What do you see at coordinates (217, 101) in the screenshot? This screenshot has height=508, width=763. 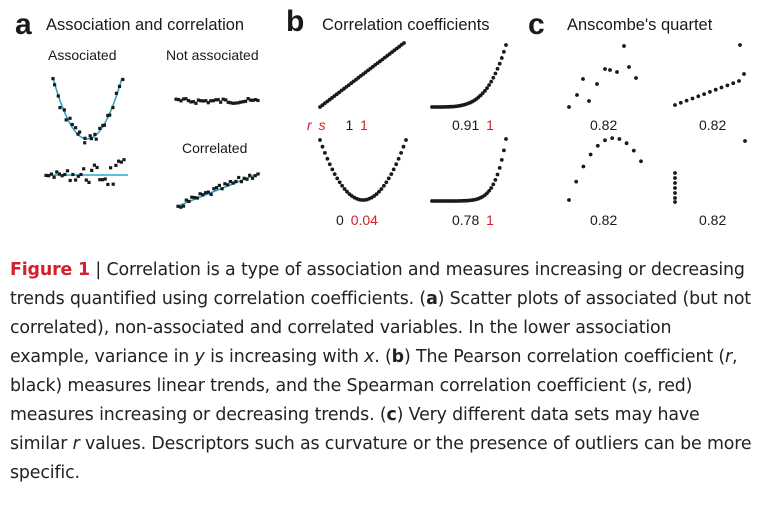 I see `scatter-not-associated` at bounding box center [217, 101].